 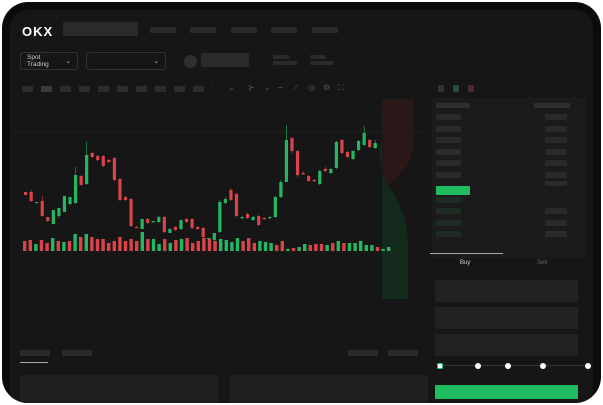 I want to click on settings-icon: ⚙, so click(x=327, y=87).